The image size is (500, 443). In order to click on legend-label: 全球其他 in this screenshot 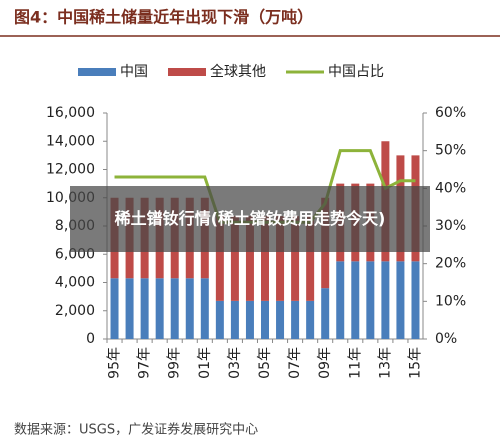, I will do `click(238, 71)`.